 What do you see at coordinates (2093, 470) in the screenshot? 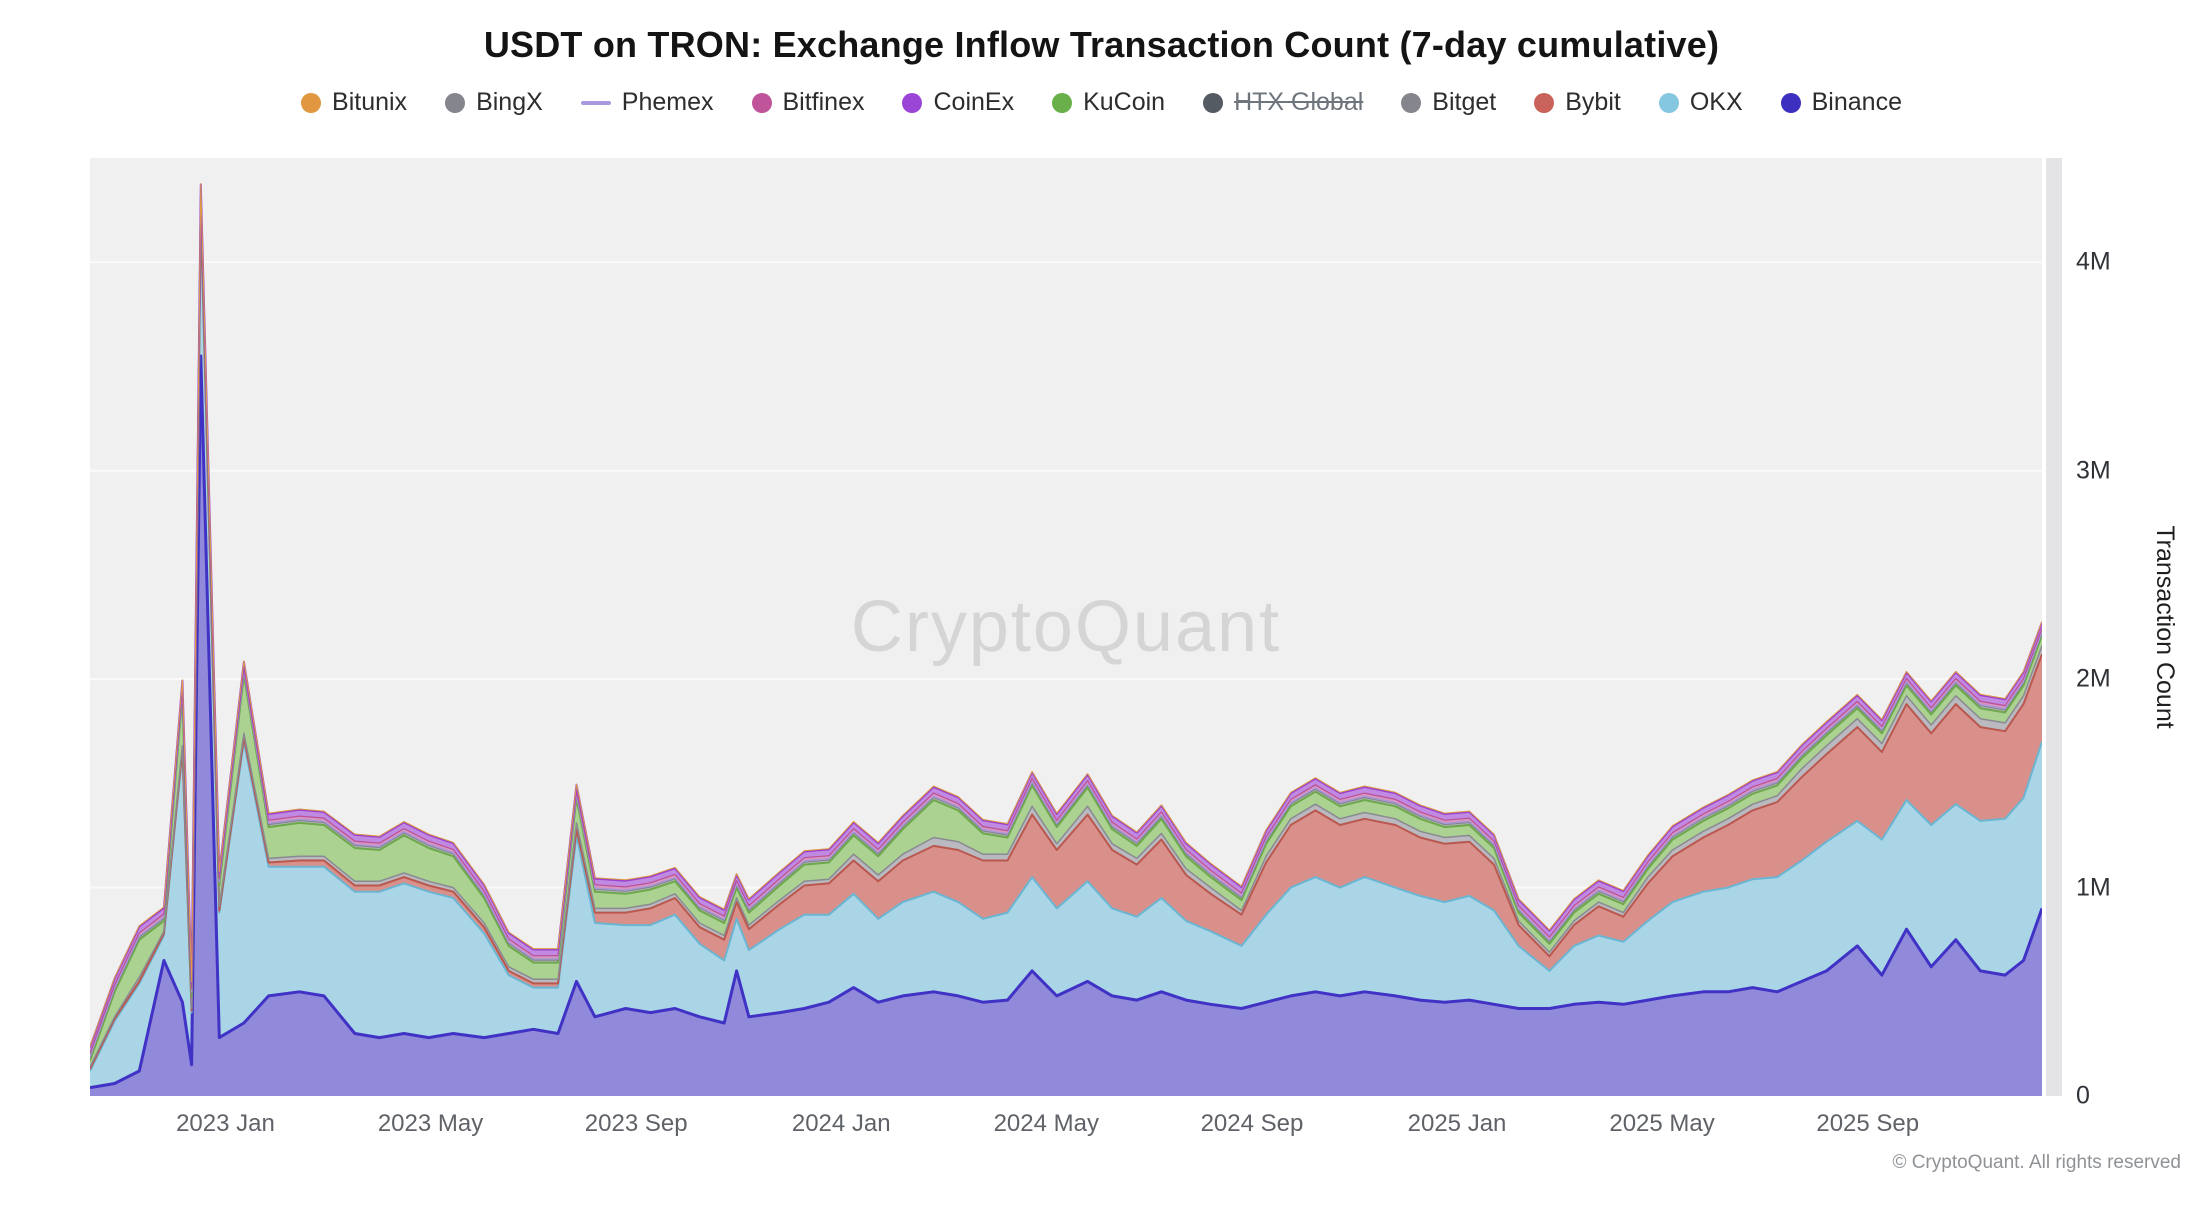
I see `y-tick-label: 3M` at bounding box center [2093, 470].